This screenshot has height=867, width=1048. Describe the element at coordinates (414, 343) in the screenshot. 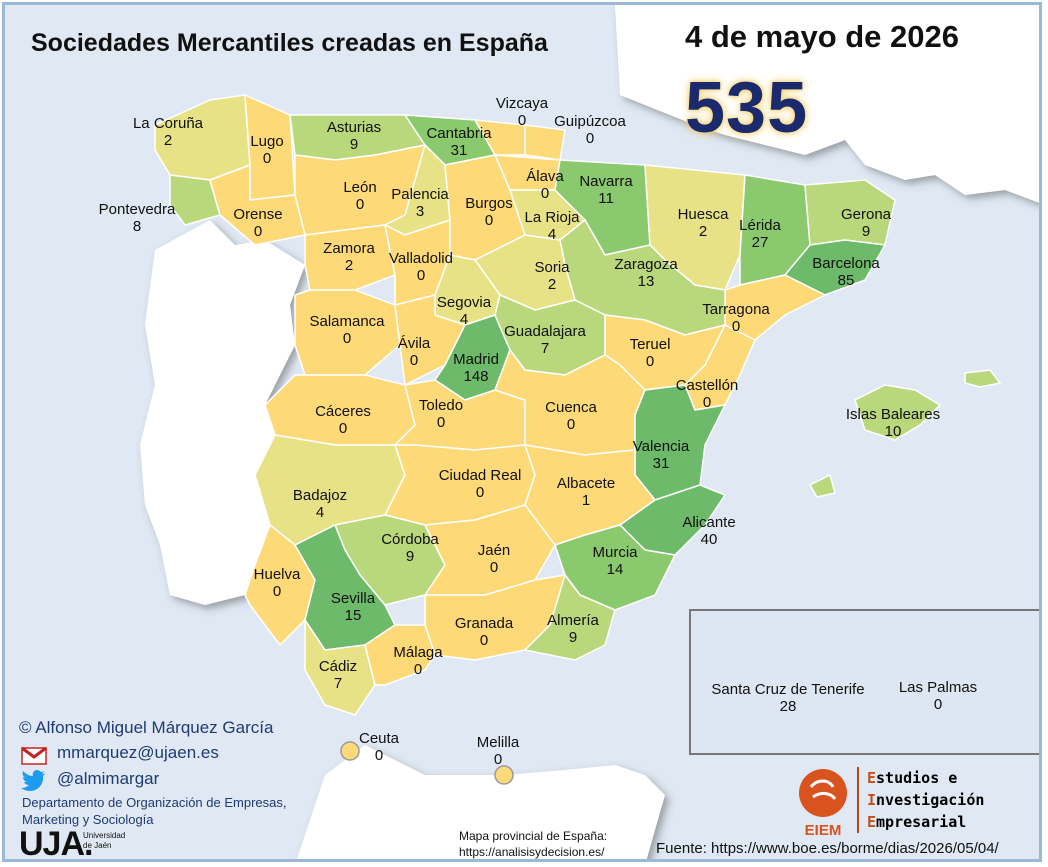

I see `province-name: Ávila` at that location.